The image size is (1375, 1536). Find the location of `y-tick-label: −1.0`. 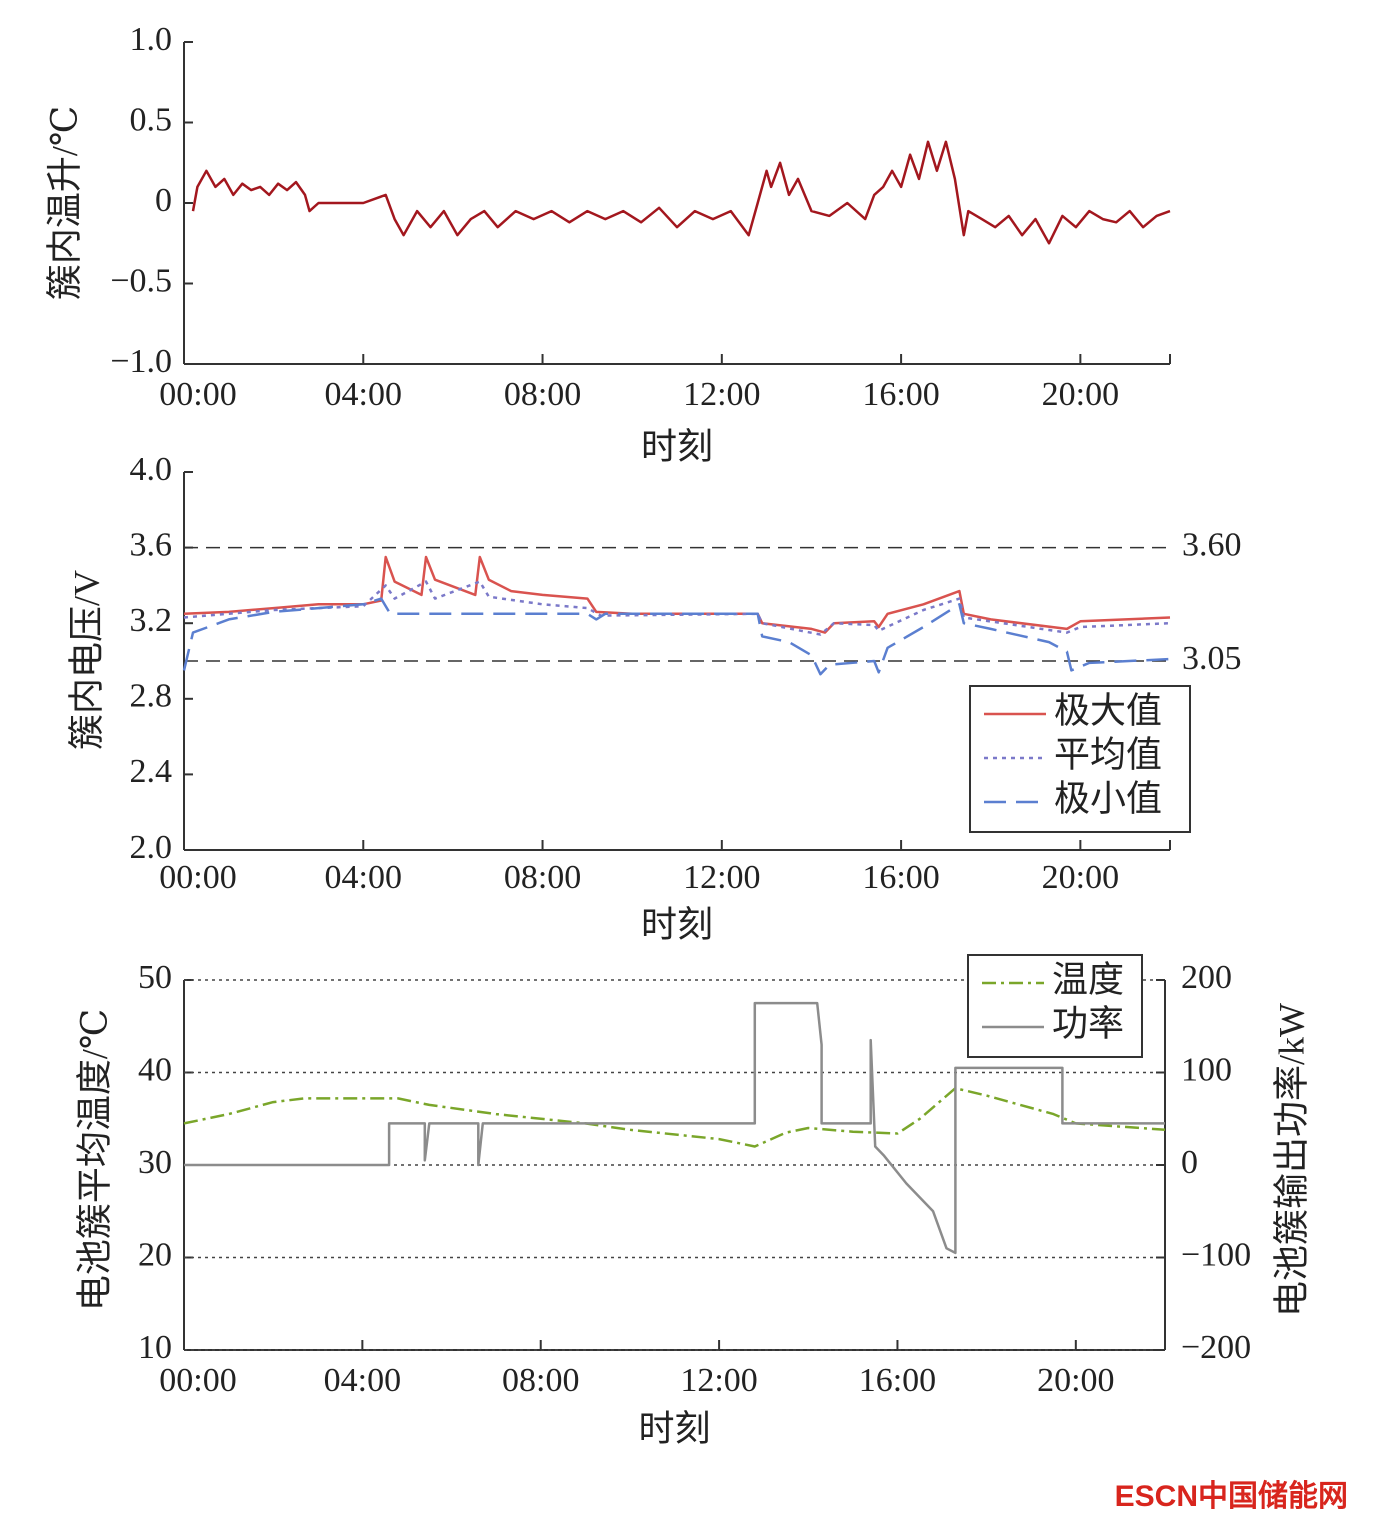

y-tick-label: −1.0 is located at coordinates (141, 361).